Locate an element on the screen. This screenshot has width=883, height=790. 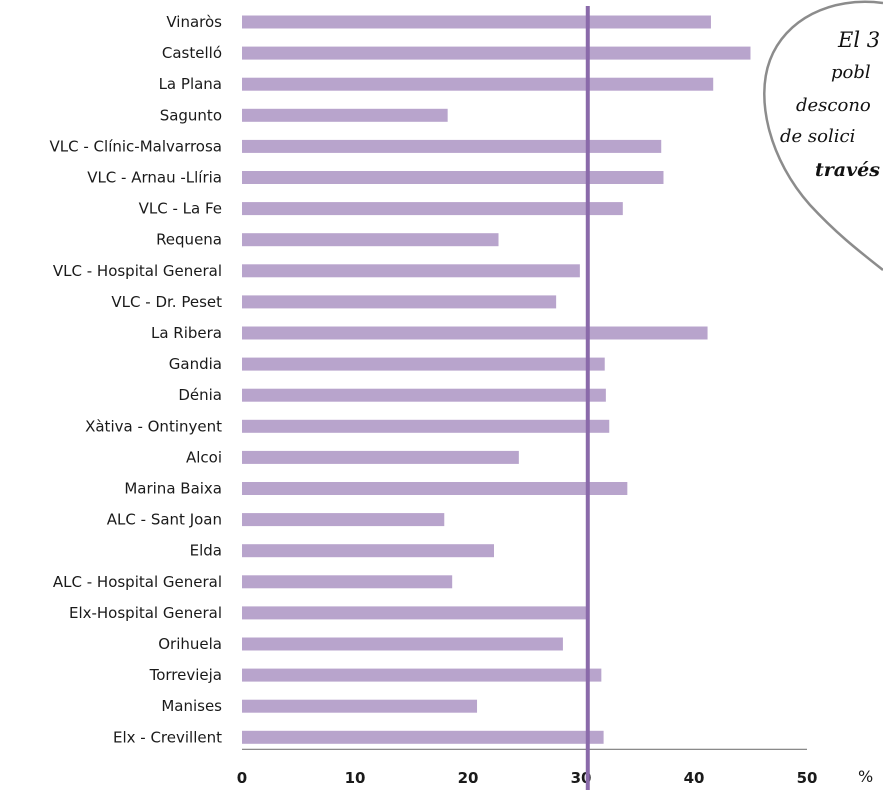
x-unit-label: % is located at coordinates (865, 776).